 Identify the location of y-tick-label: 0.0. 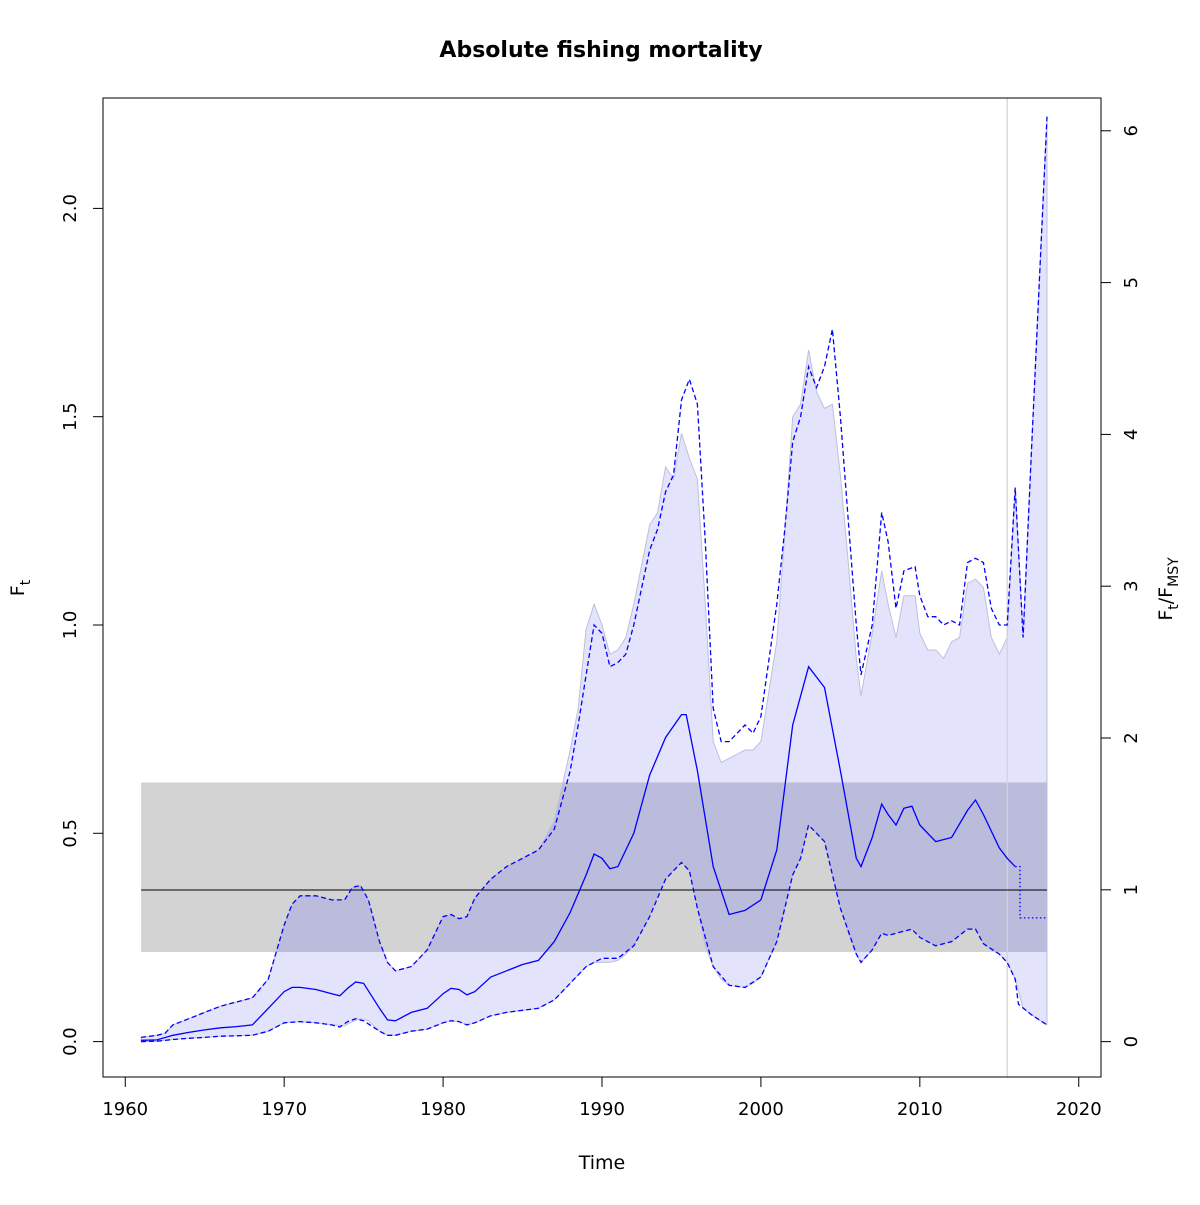
(70, 1041).